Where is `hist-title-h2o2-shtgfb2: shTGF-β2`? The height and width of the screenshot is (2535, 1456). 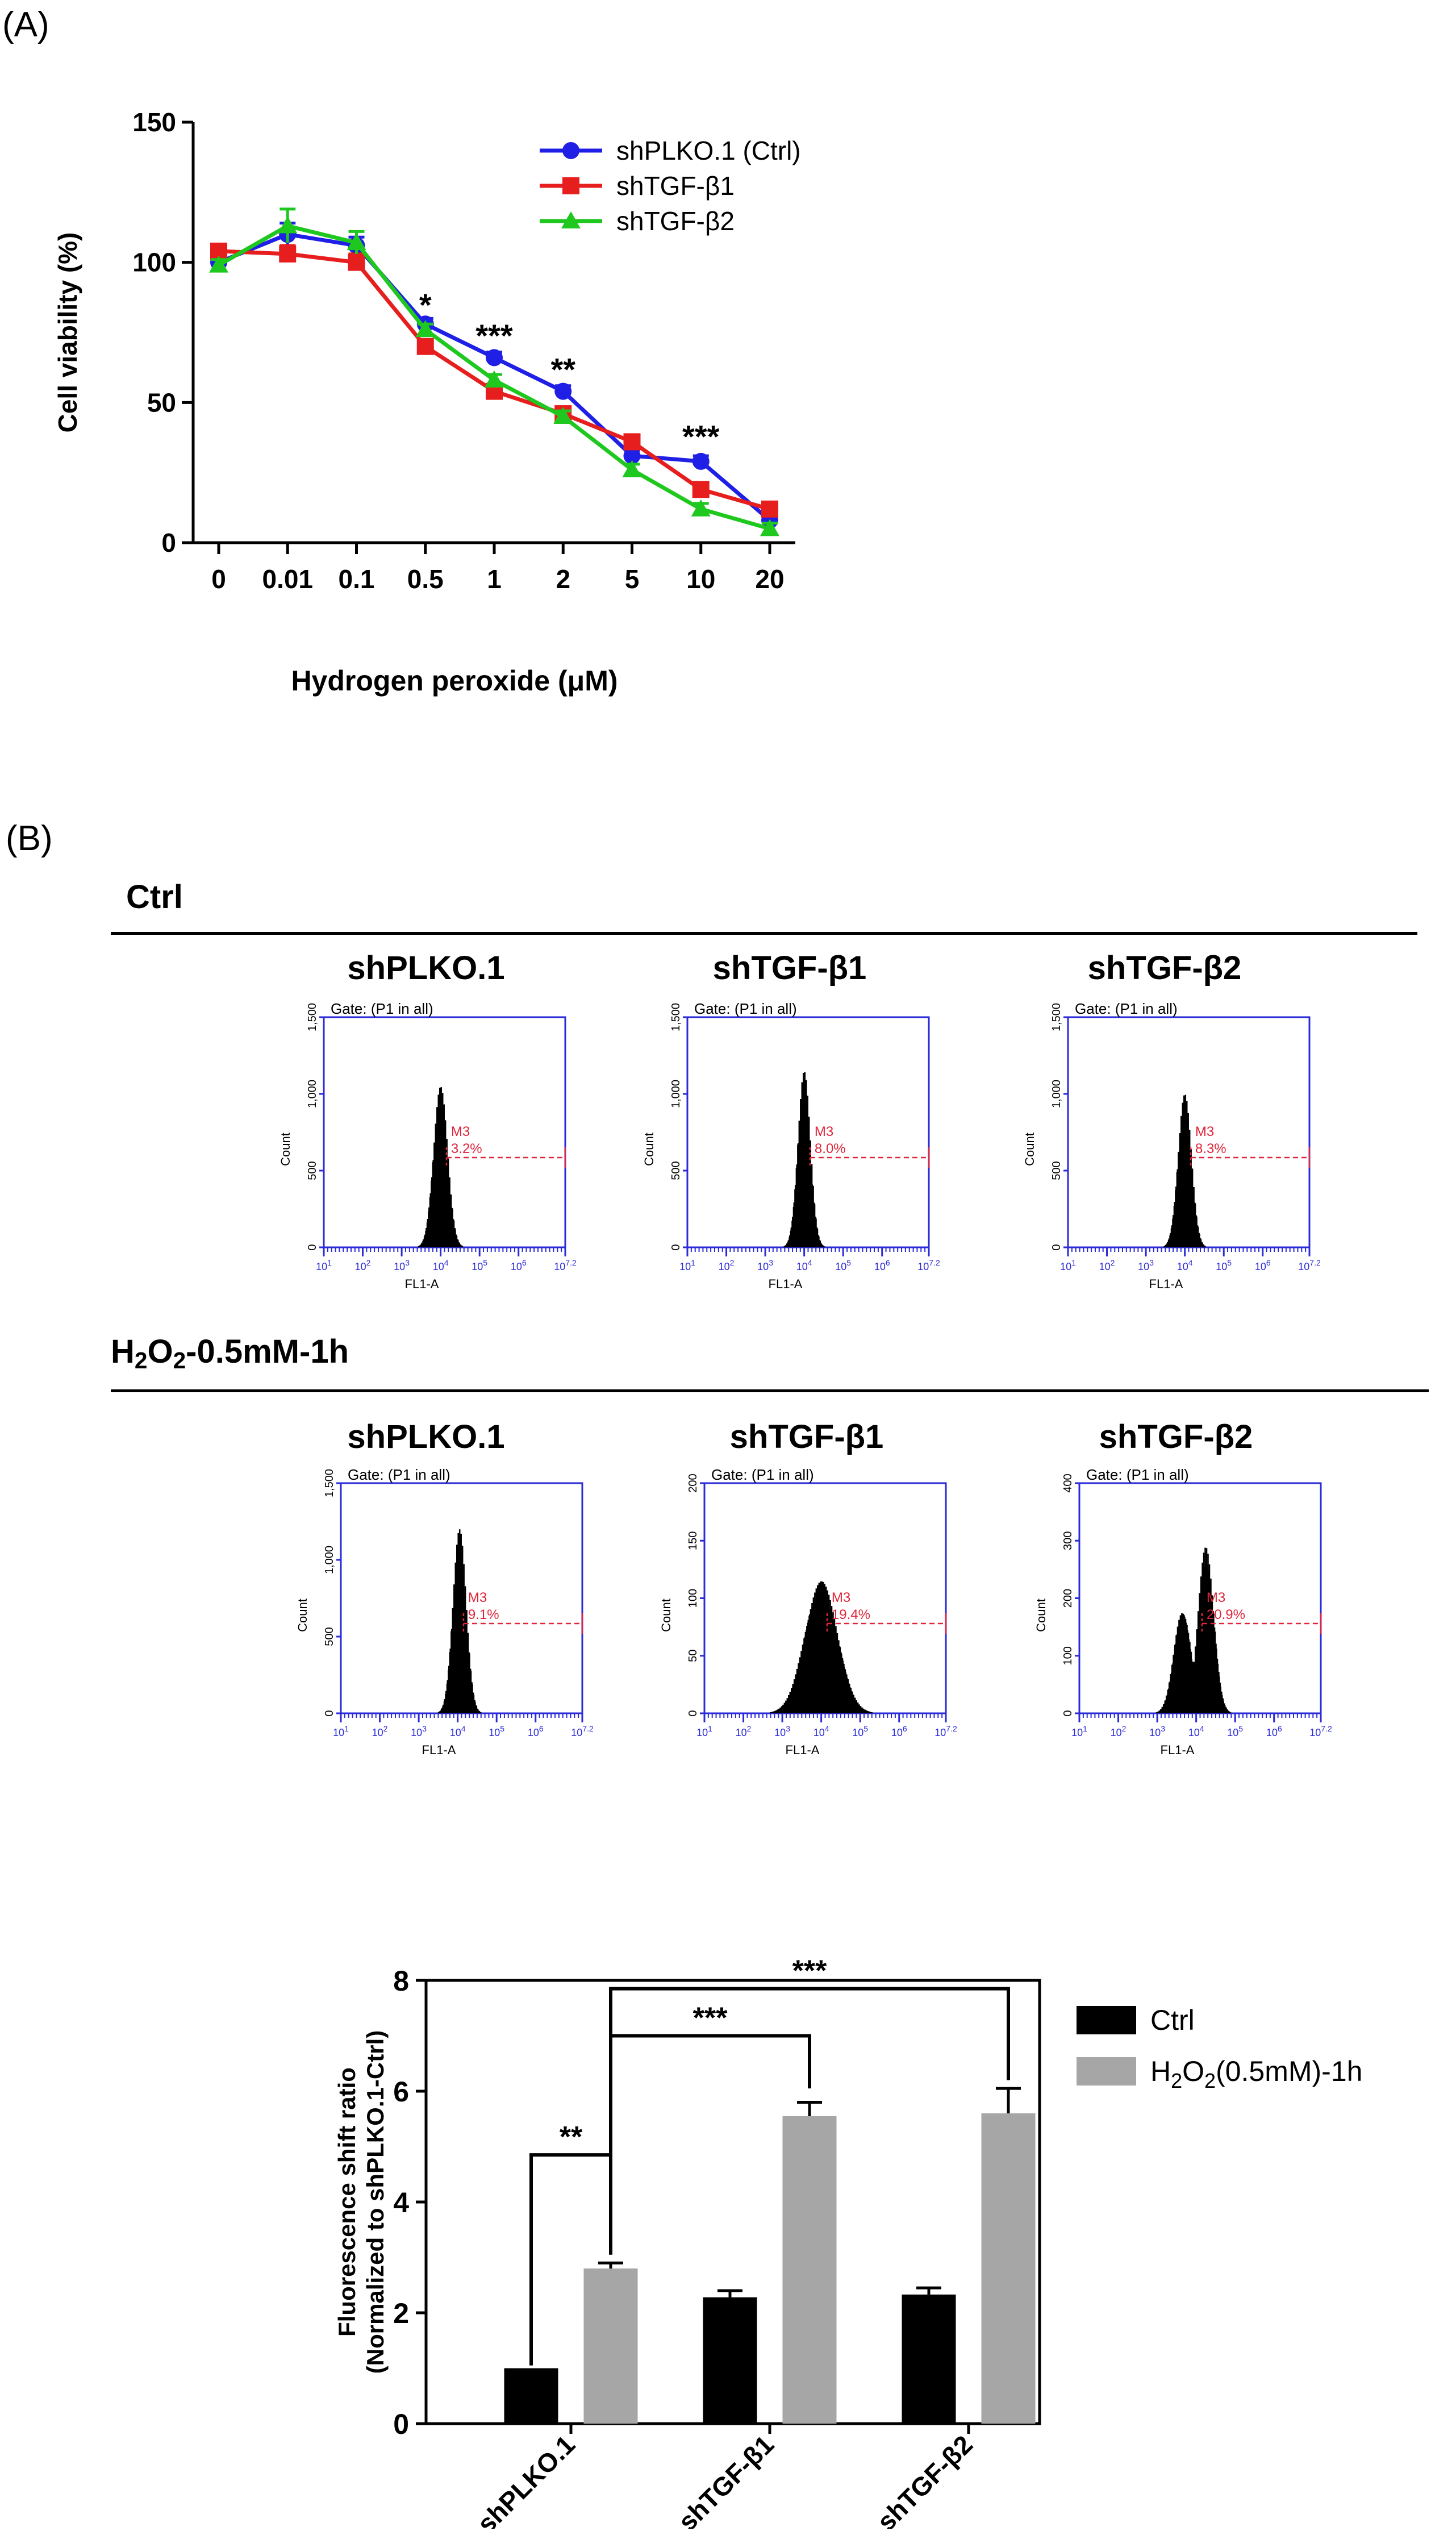 hist-title-h2o2-shtgfb2: shTGF-β2 is located at coordinates (1176, 1436).